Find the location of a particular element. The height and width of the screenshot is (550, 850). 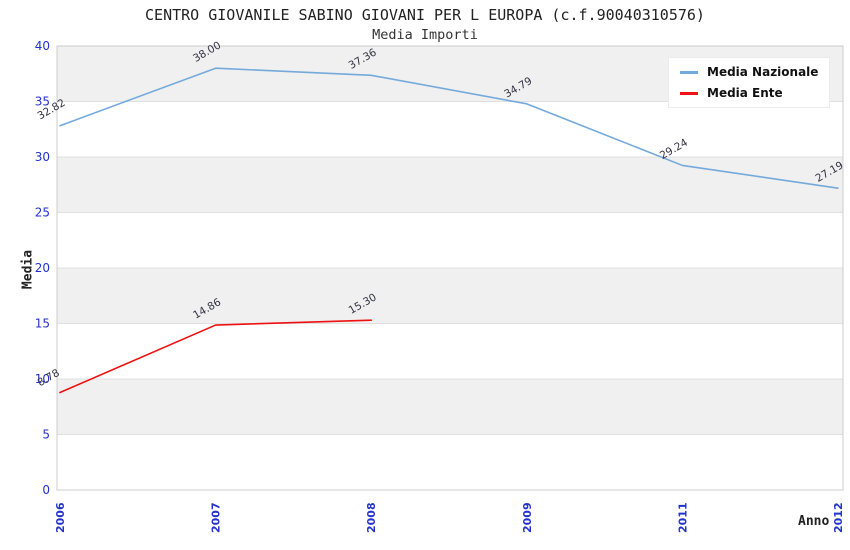

chart-subtitle: Media Importi is located at coordinates (425, 35).